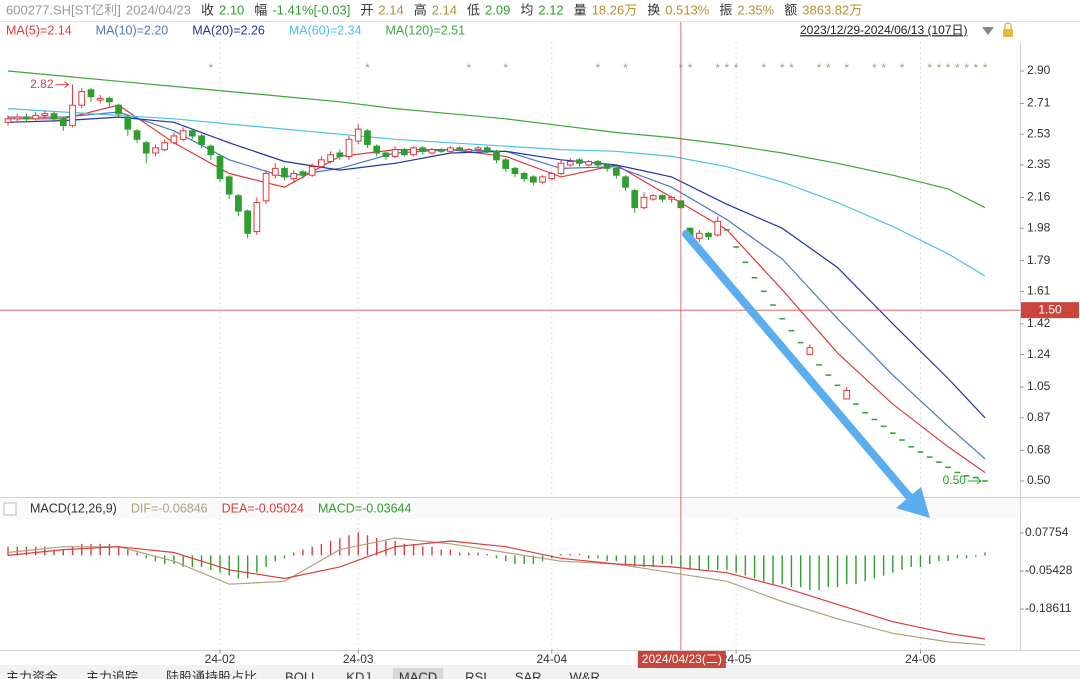  Describe the element at coordinates (799, 367) in the screenshot. I see `trend-arrow-shaft` at that location.